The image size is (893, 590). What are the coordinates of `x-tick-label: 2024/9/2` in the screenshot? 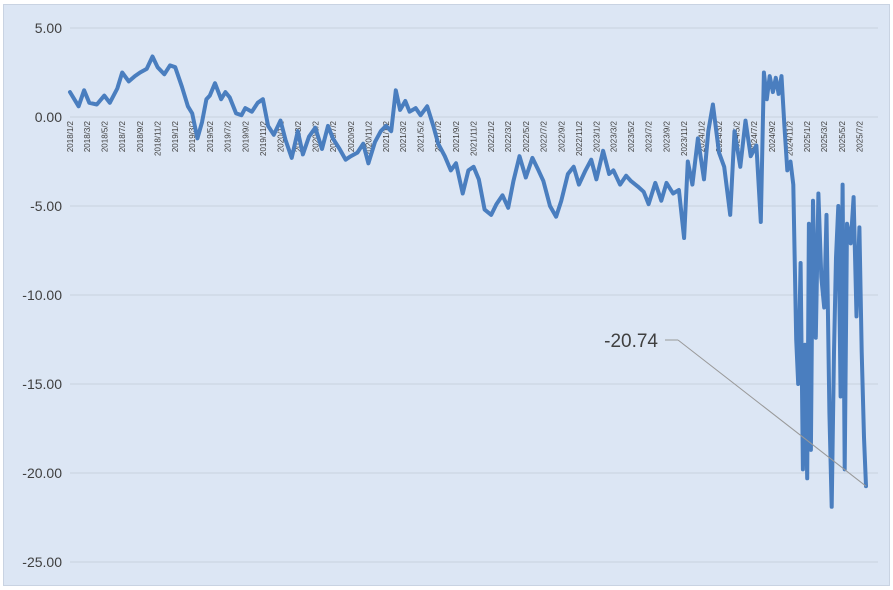 It's located at (772, 136).